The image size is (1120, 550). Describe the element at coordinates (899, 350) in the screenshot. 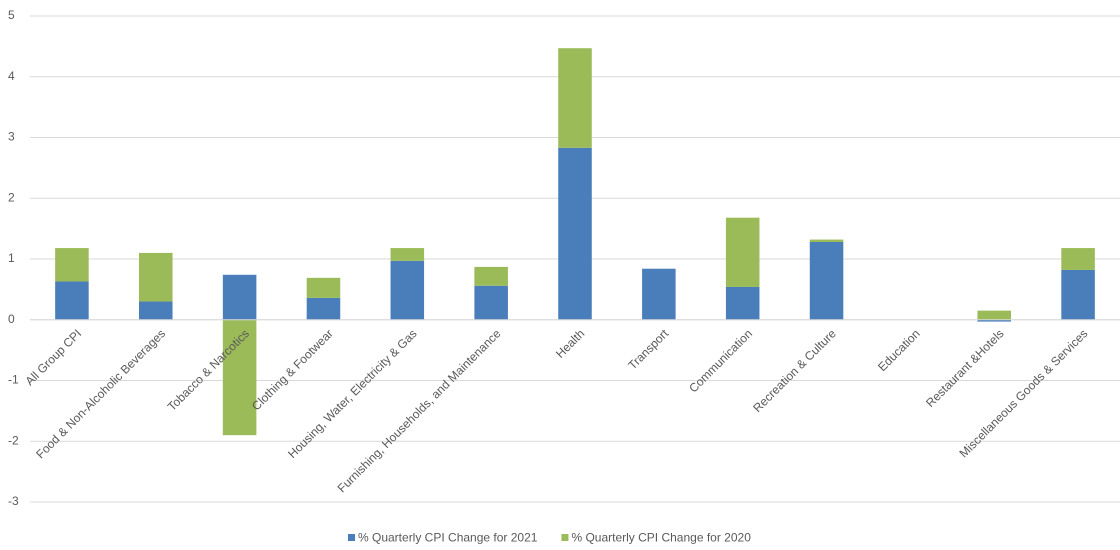

I see `x-tick-label: Education` at that location.